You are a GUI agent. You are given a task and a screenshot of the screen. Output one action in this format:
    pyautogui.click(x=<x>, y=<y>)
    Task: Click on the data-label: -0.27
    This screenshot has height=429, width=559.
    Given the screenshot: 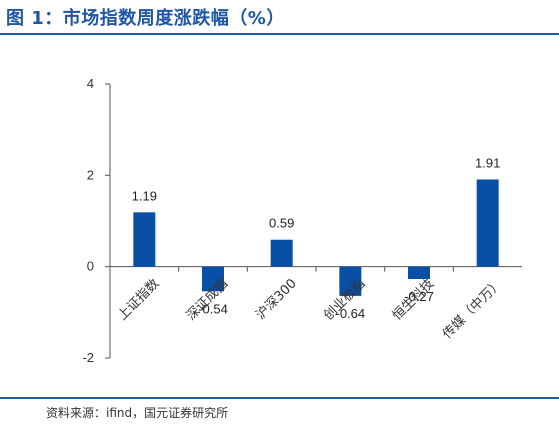 What is the action you would take?
    pyautogui.click(x=419, y=296)
    